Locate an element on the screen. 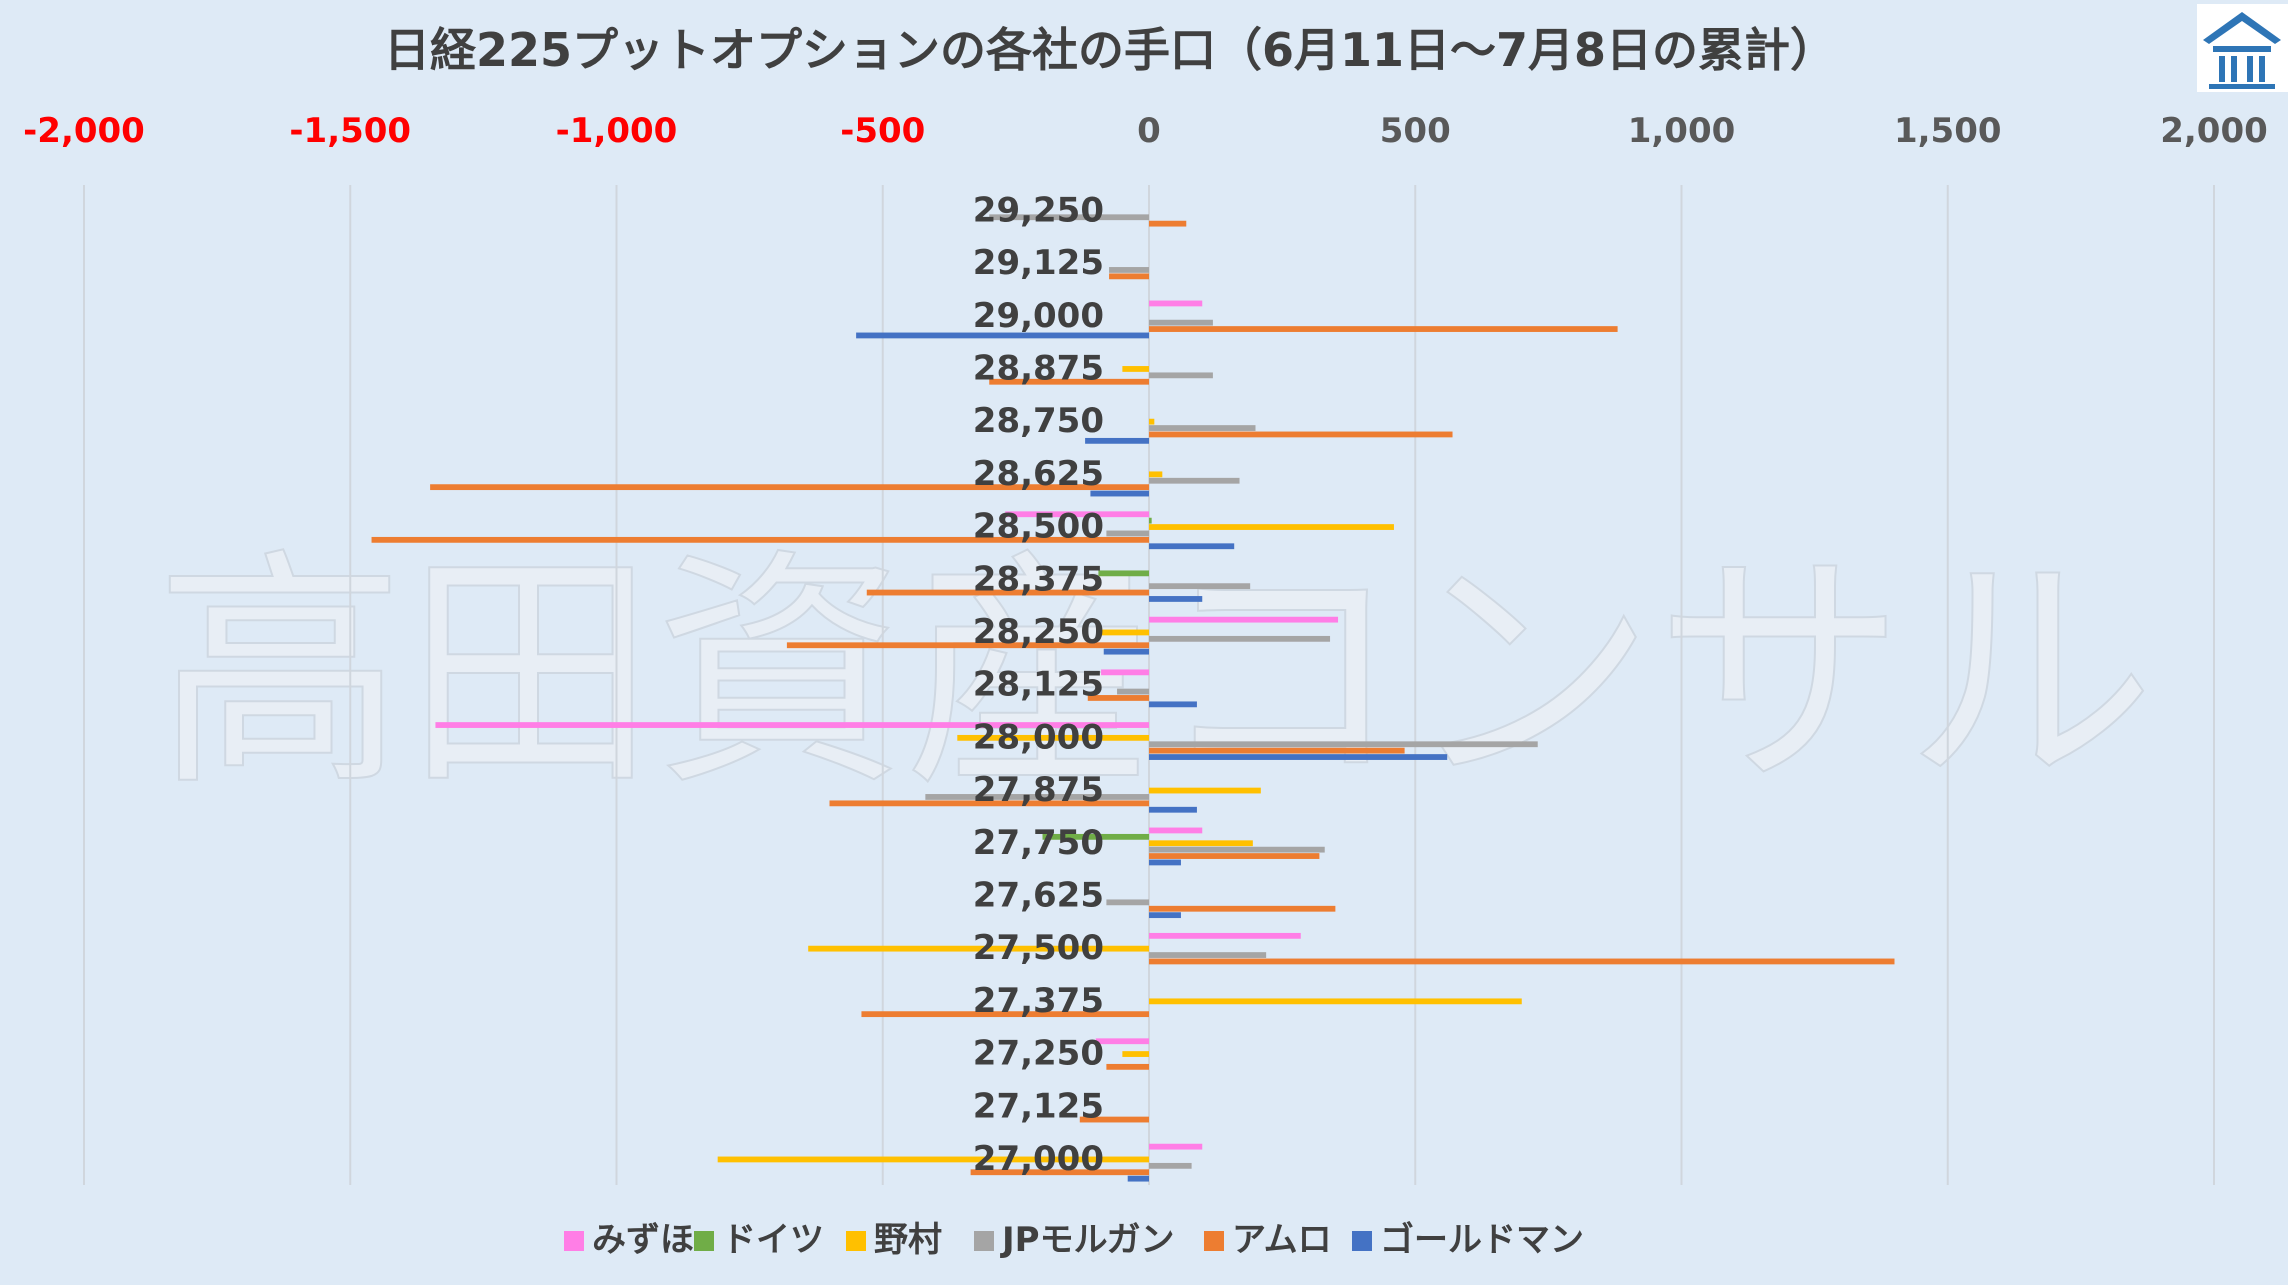 The height and width of the screenshot is (1285, 2288). category-label: 27,750 is located at coordinates (1038, 843).